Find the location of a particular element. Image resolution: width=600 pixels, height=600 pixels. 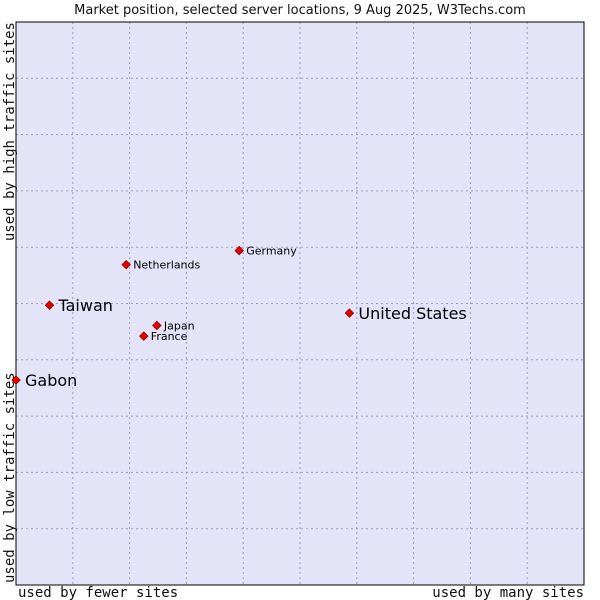

marker-gabon is located at coordinates (16, 380).